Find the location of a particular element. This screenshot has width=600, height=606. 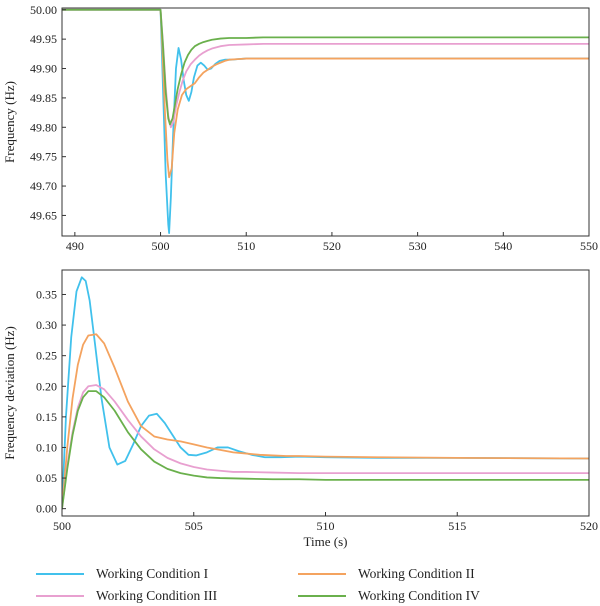

x-axis-title: Time (s) is located at coordinates (326, 541).